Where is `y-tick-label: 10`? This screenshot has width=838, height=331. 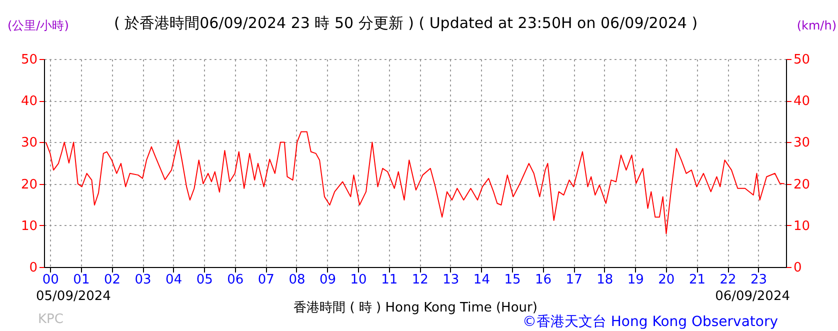
y-tick-label: 10 is located at coordinates (29, 226).